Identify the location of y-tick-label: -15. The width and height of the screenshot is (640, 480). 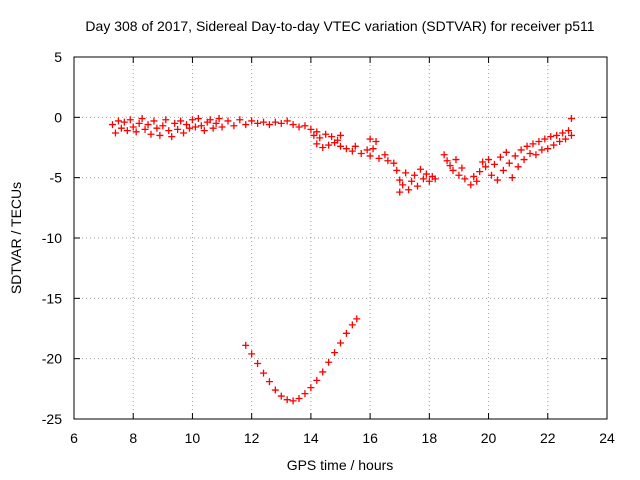
(52, 298).